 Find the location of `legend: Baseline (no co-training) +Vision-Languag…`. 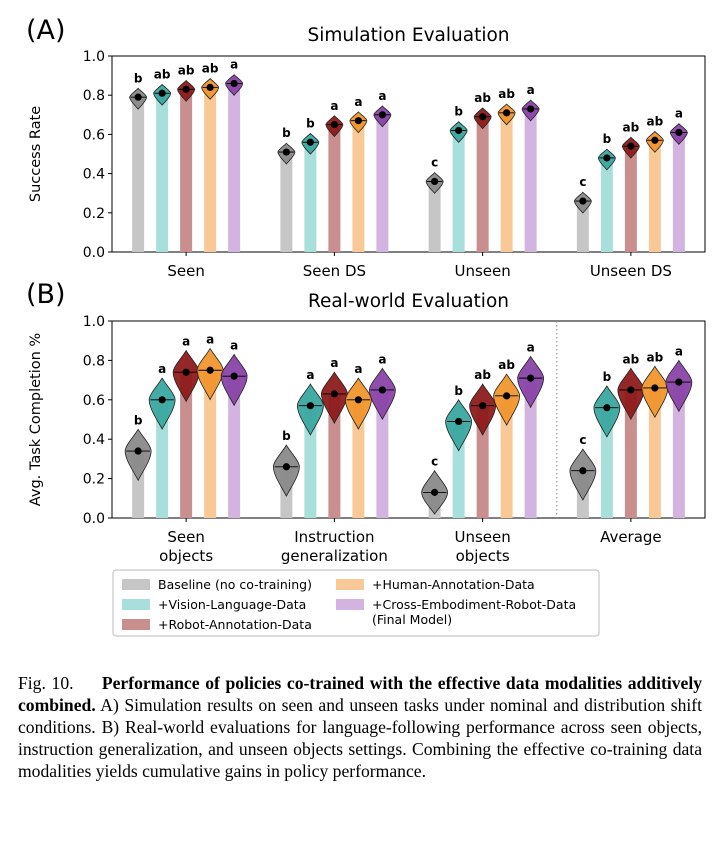

legend: Baseline (no co-training) +Vision-Languag… is located at coordinates (356, 603).